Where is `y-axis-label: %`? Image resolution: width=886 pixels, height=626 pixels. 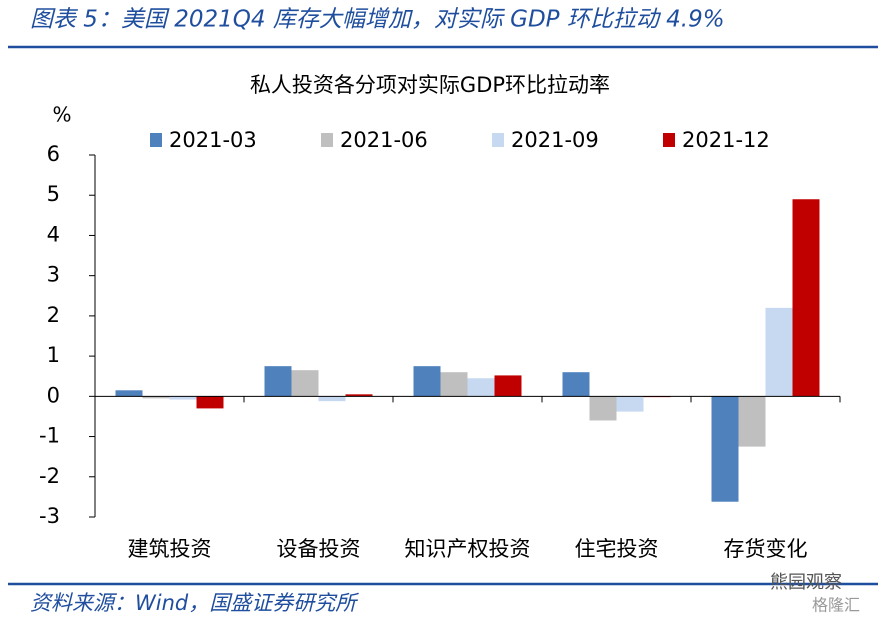 y-axis-label: % is located at coordinates (61, 115).